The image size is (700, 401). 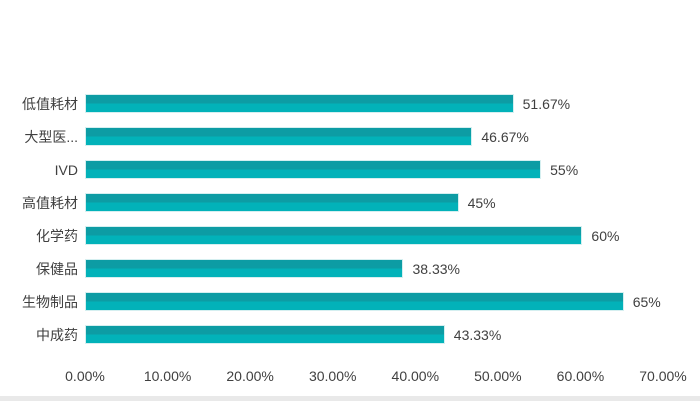 I want to click on x-axis-tick-label: 60.00%, so click(x=580, y=376).